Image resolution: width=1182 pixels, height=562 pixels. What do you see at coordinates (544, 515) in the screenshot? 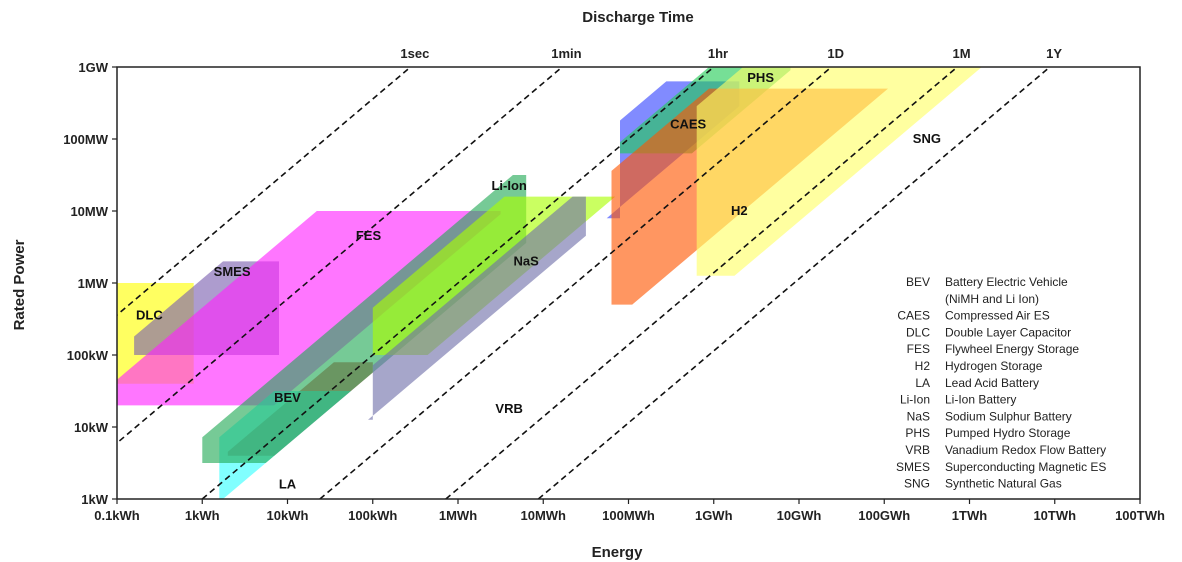
I see `x-tick-label: 10MWh` at bounding box center [544, 515].